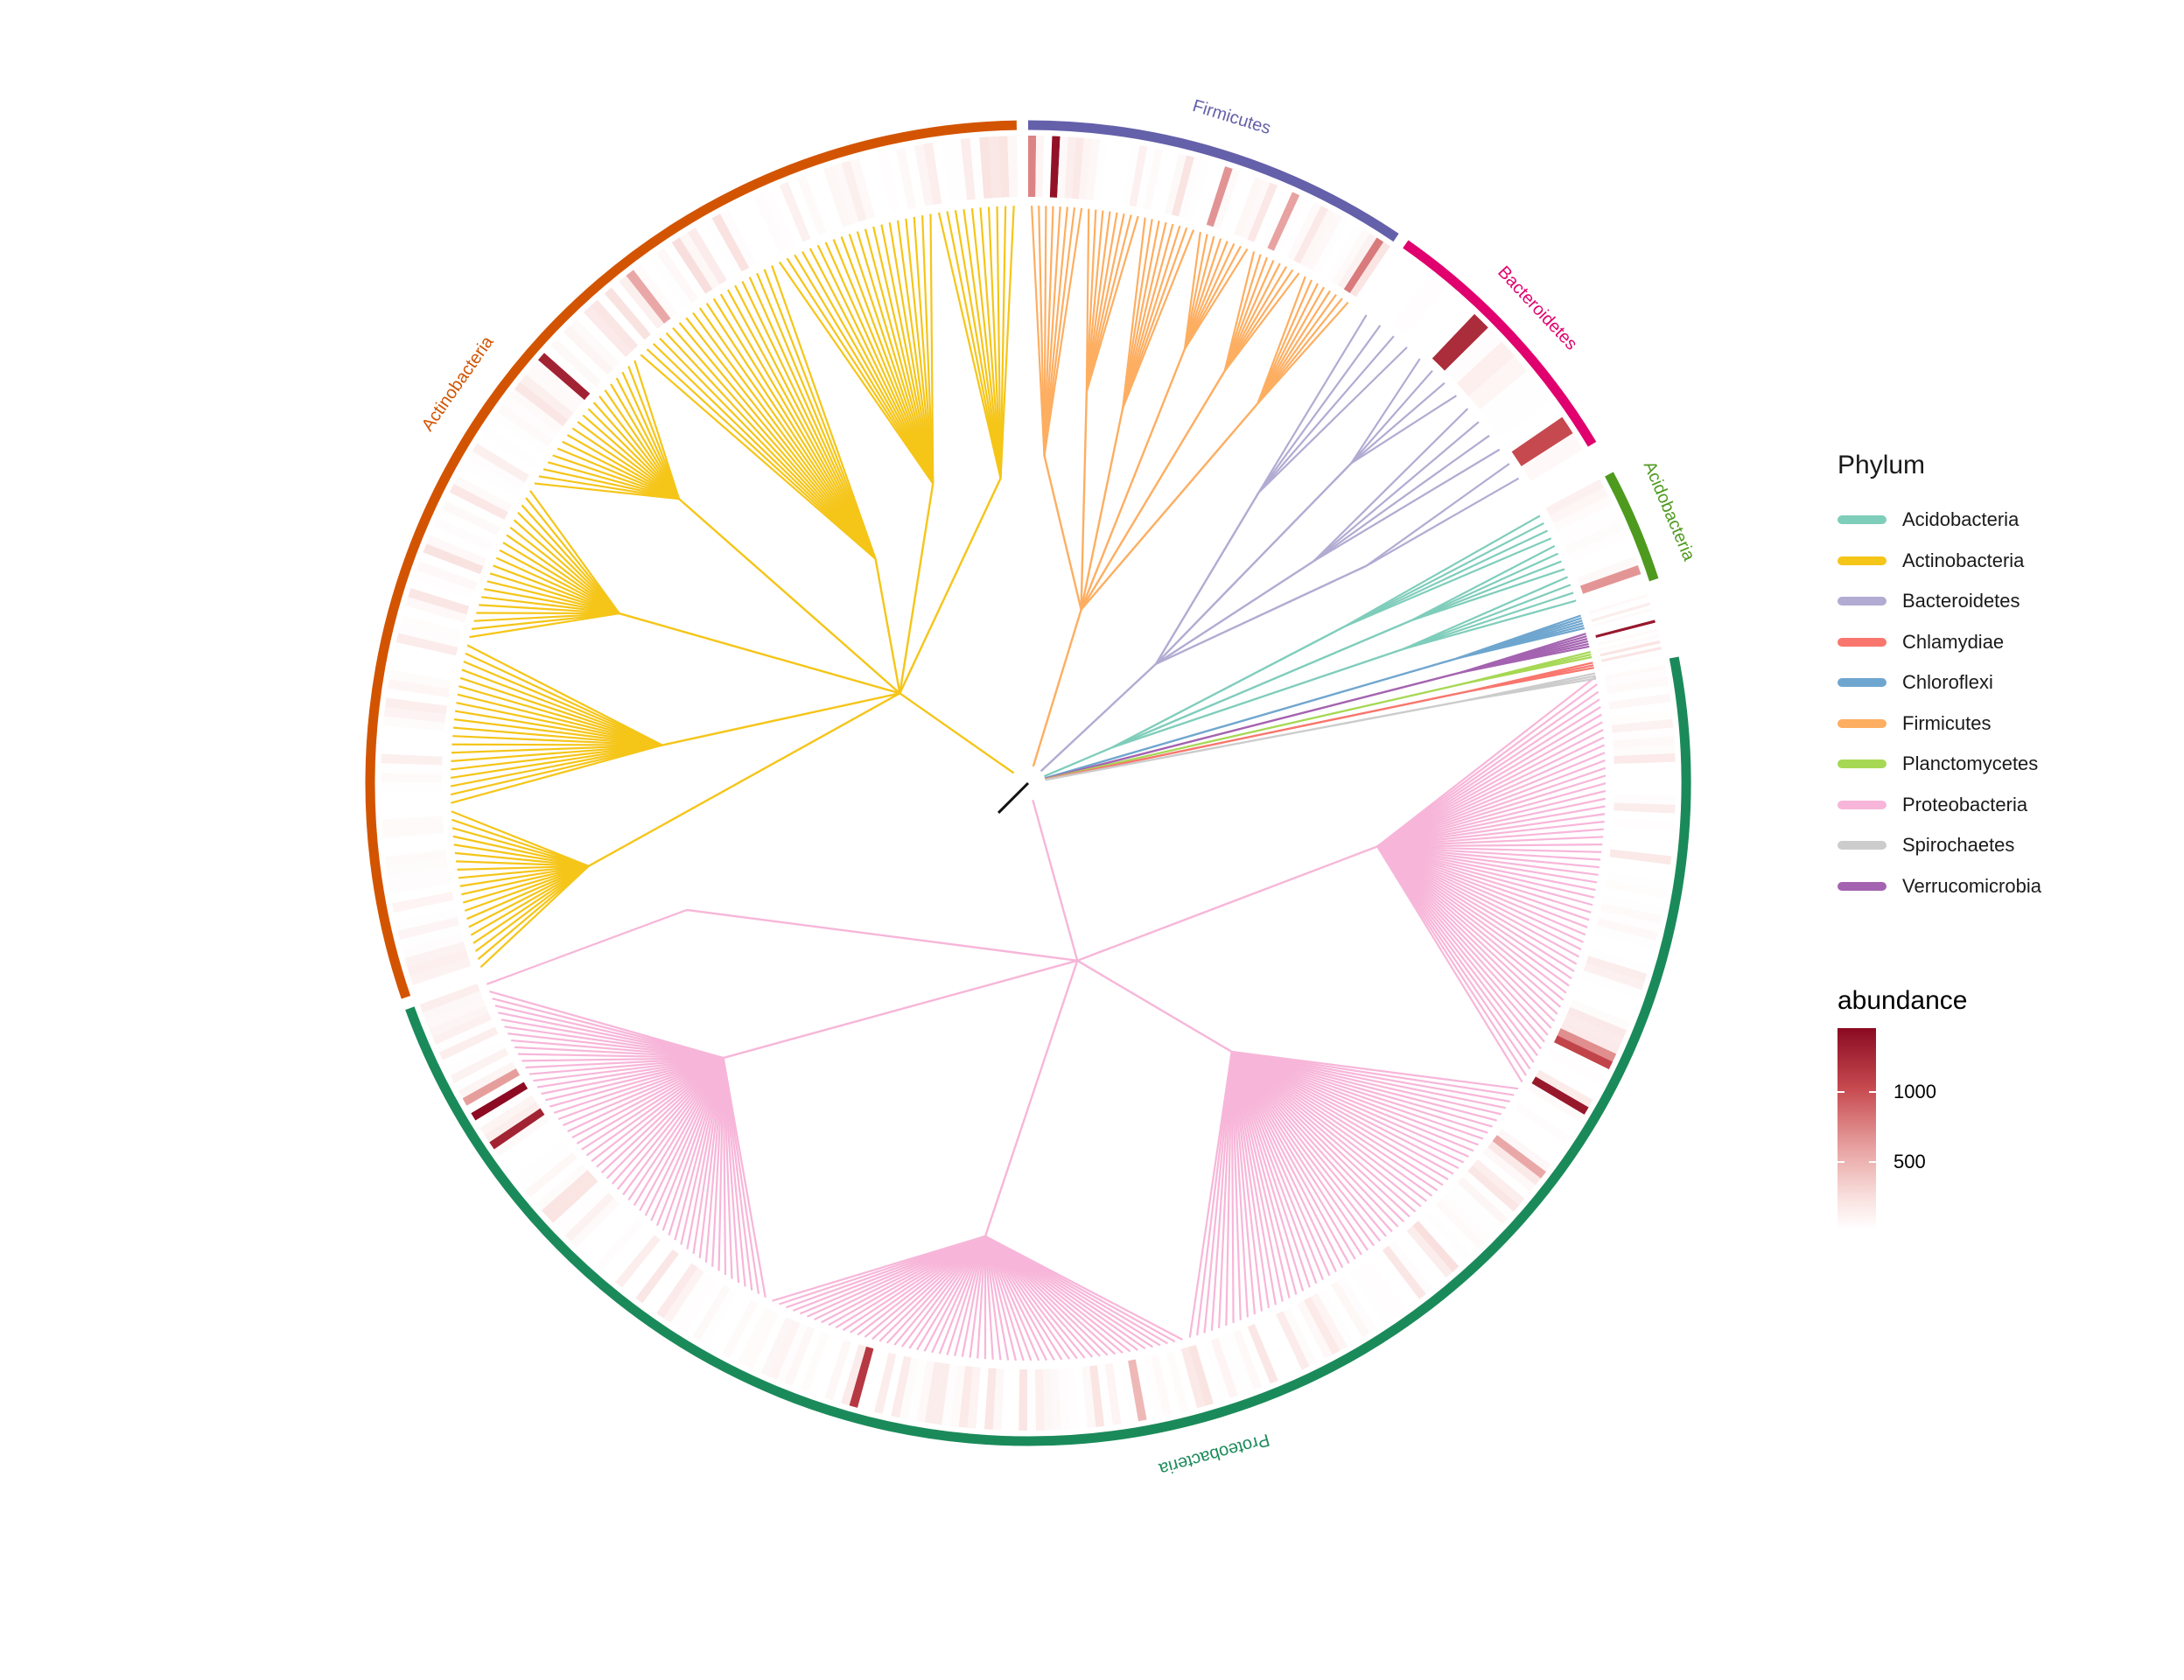  I want to click on legend-label: Acidobacteria, so click(1961, 519).